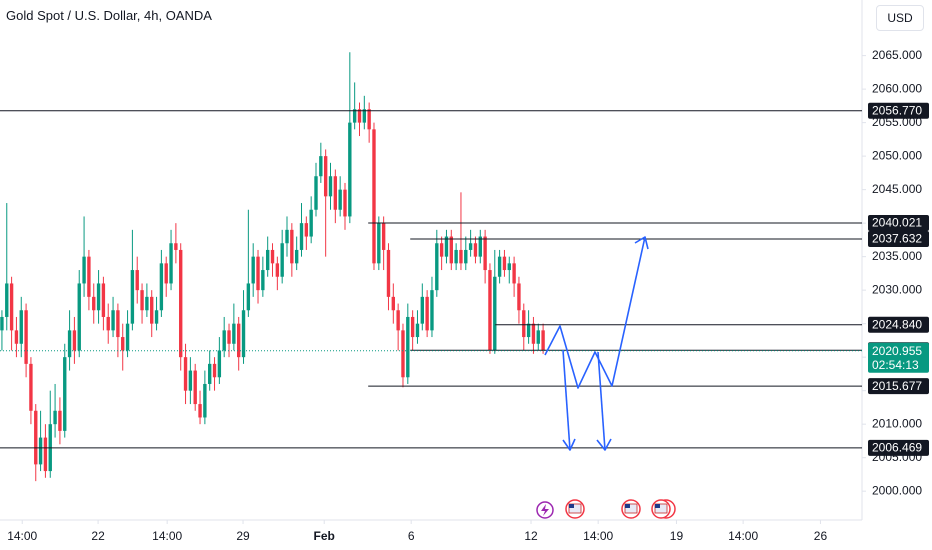  I want to click on level-label: 2056.770, so click(897, 110).